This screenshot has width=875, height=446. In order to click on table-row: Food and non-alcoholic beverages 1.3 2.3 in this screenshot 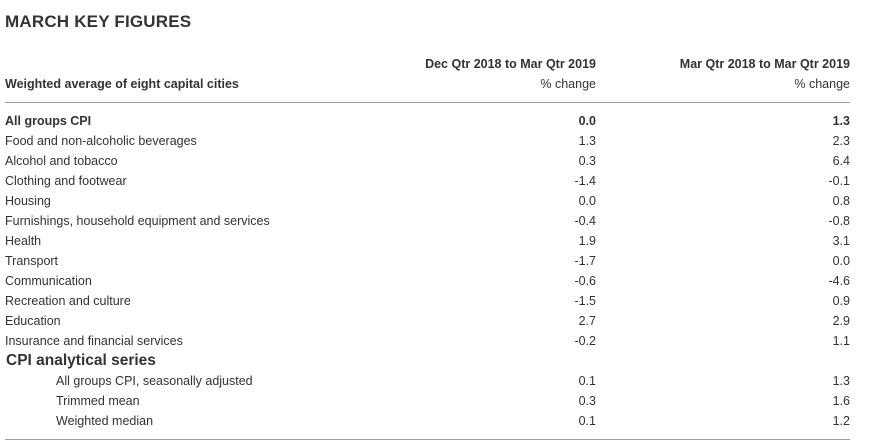, I will do `click(427, 141)`.